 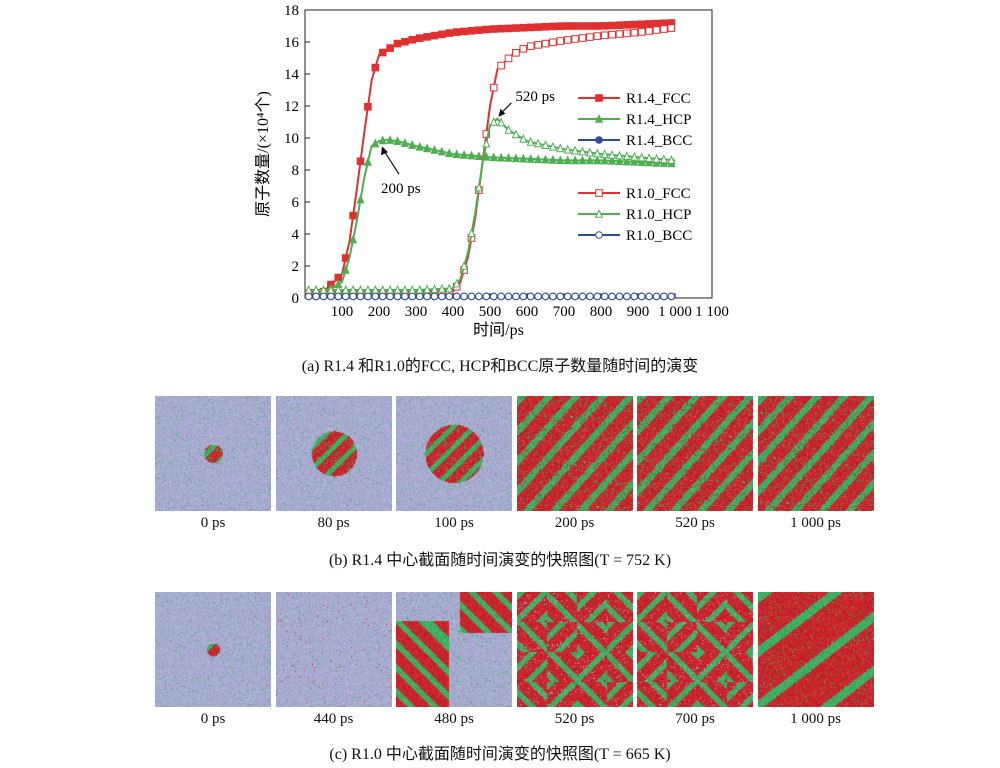 What do you see at coordinates (574, 523) in the screenshot?
I see `snapshot-time-label: 200 ps` at bounding box center [574, 523].